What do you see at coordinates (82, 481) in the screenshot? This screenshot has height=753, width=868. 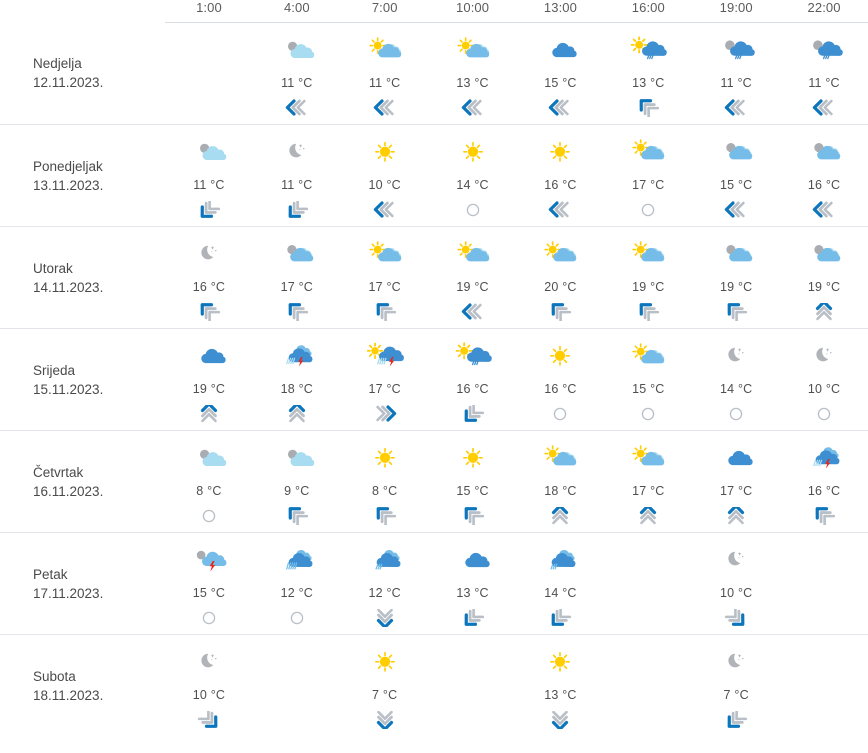 I see `day-label-cell: Četvrtak 16.11.2023.` at bounding box center [82, 481].